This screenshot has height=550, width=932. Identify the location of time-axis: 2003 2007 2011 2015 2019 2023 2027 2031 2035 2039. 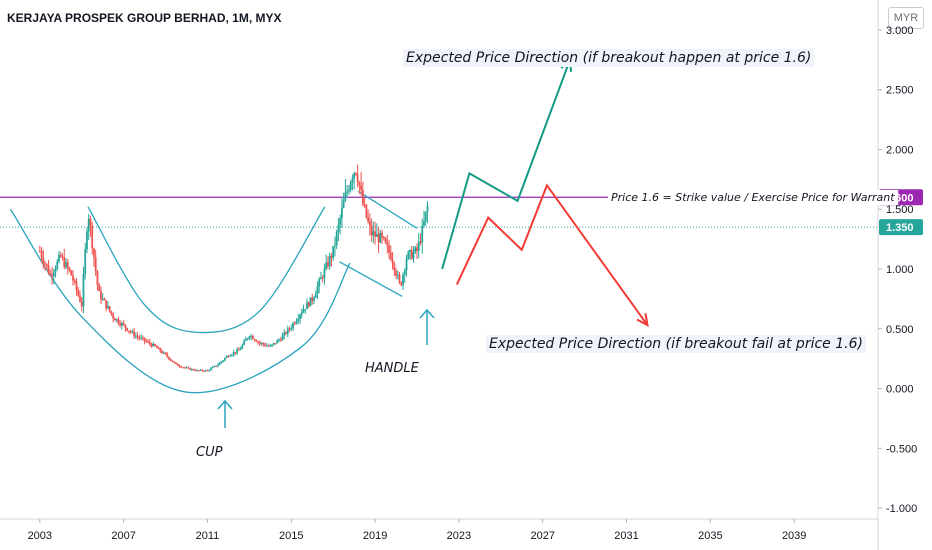
(417, 530).